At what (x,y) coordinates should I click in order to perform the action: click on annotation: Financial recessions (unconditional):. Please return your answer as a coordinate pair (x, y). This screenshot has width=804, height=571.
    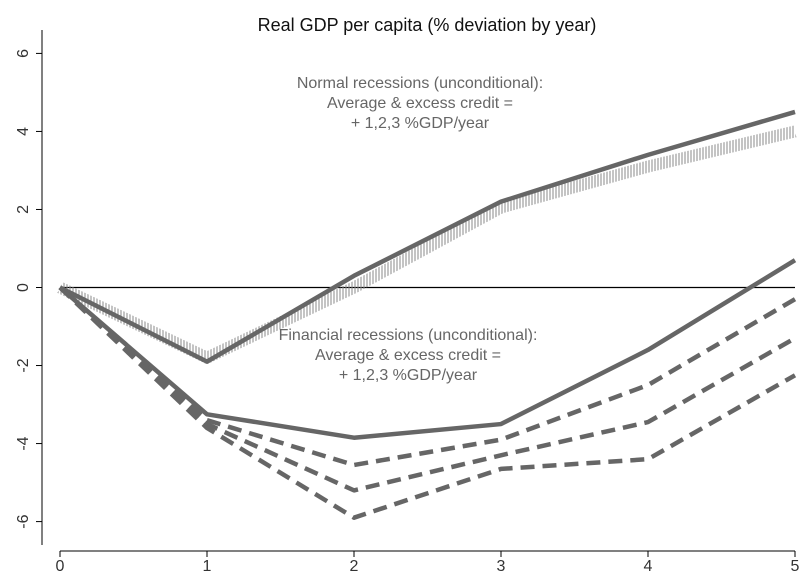
    Looking at the image, I should click on (408, 335).